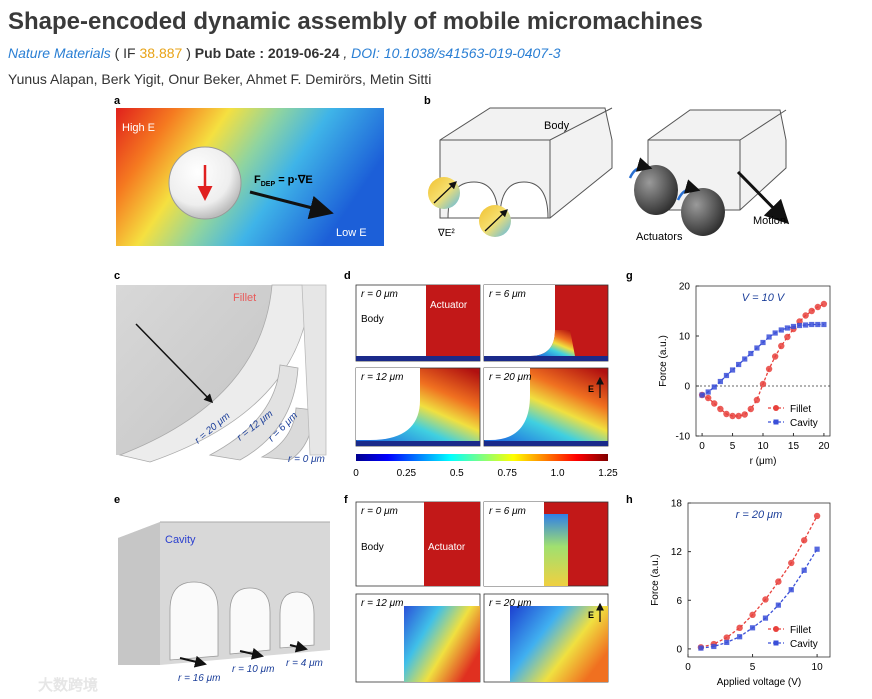  I want to click on colorbar-tick-label: 1.25, so click(608, 473).